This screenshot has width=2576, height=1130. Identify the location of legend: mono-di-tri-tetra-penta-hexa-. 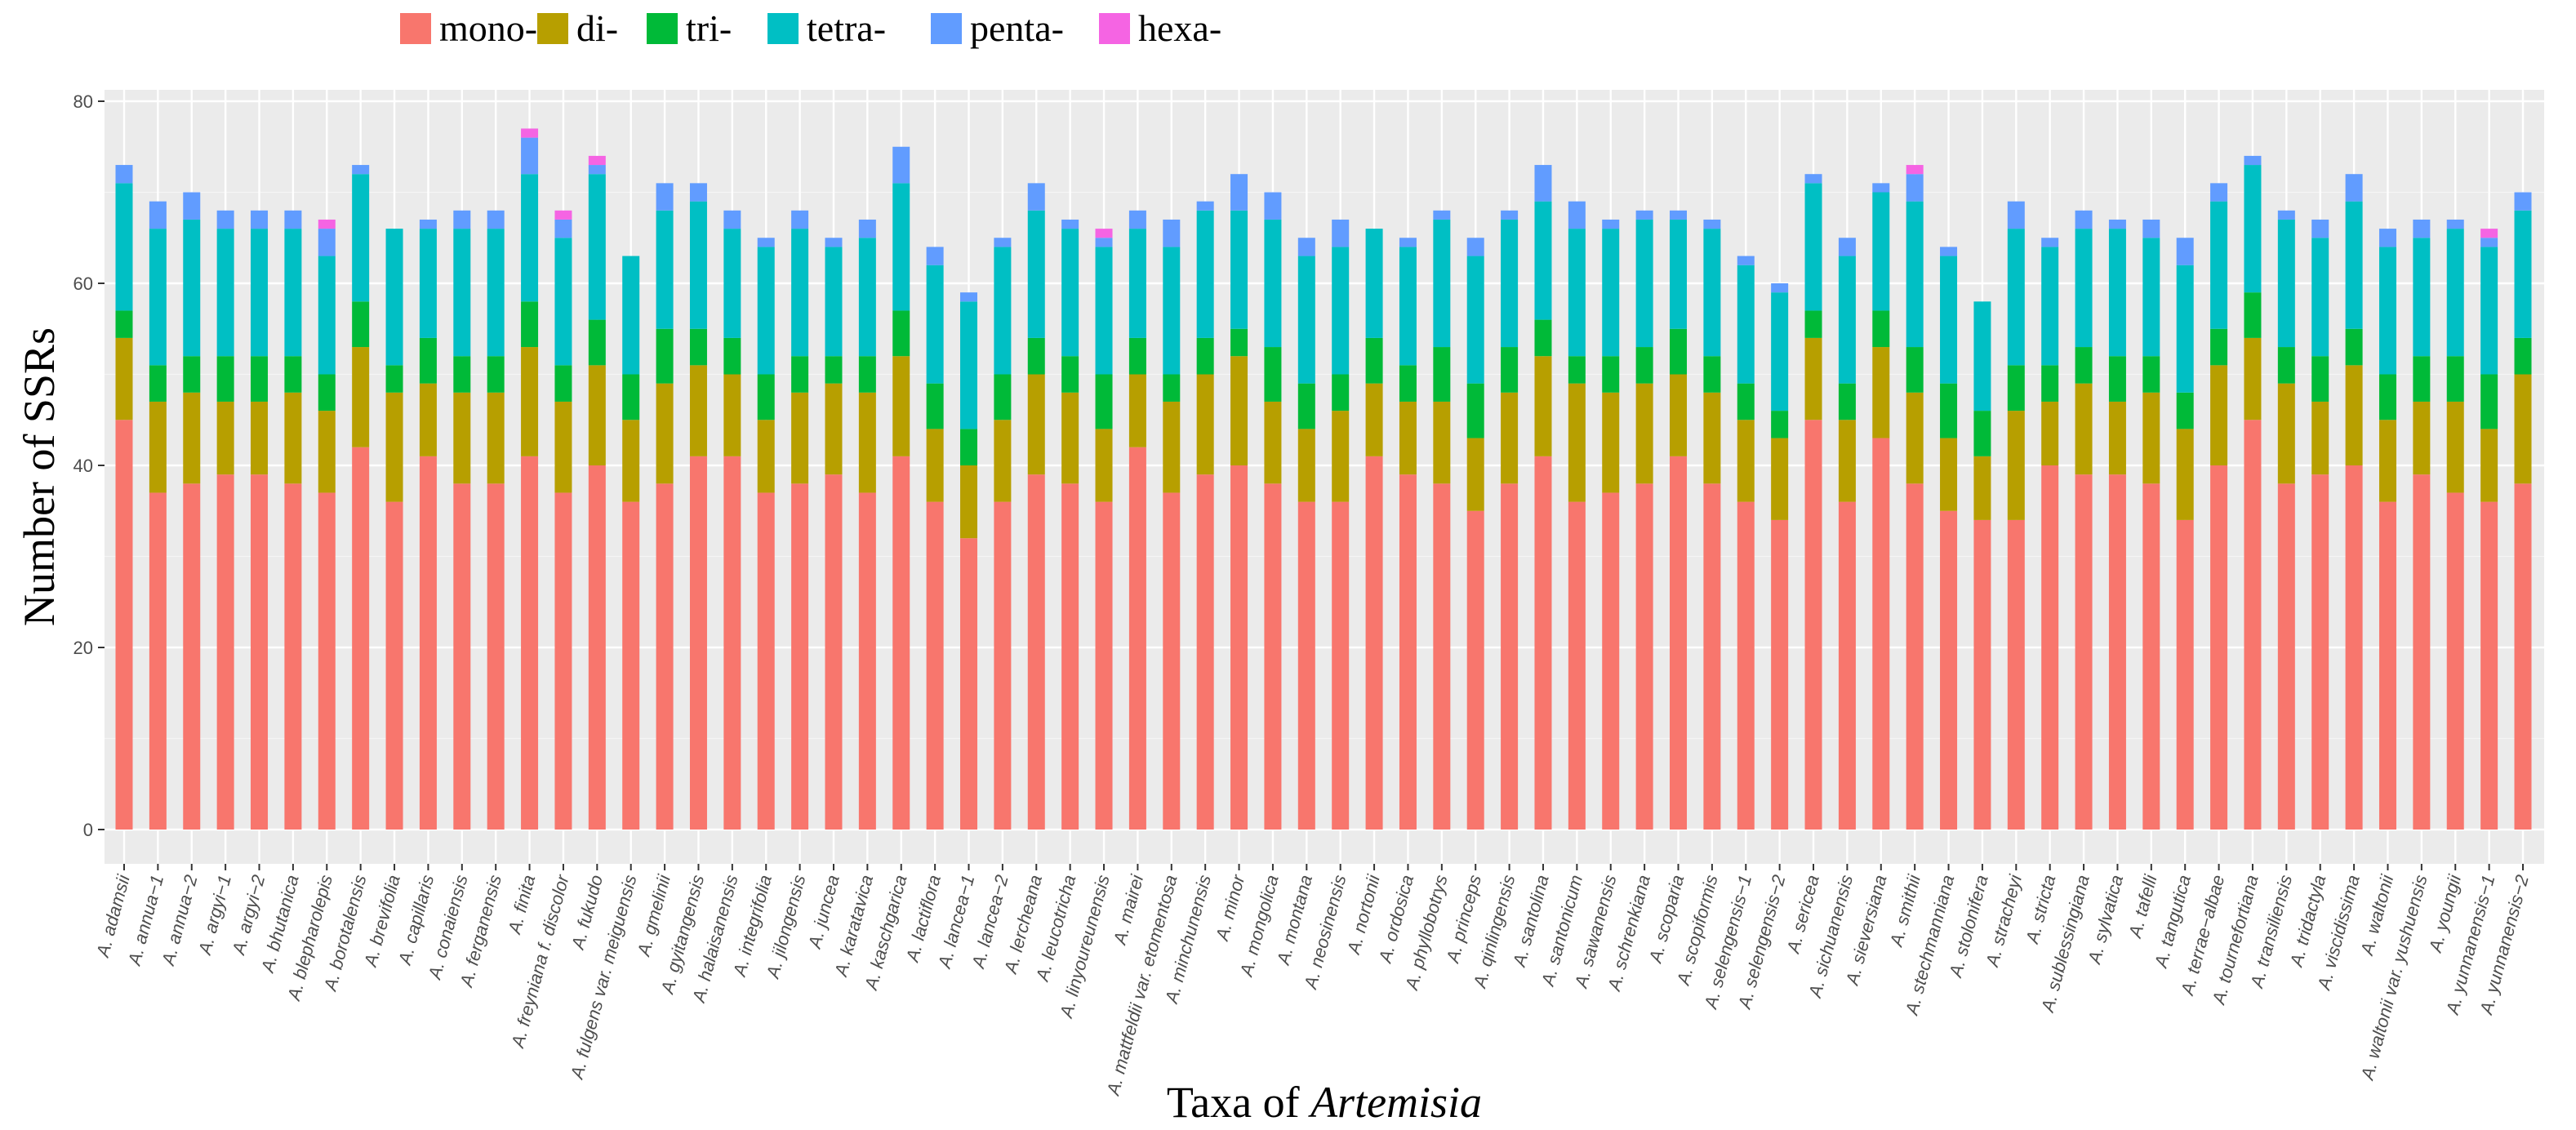
(810, 28).